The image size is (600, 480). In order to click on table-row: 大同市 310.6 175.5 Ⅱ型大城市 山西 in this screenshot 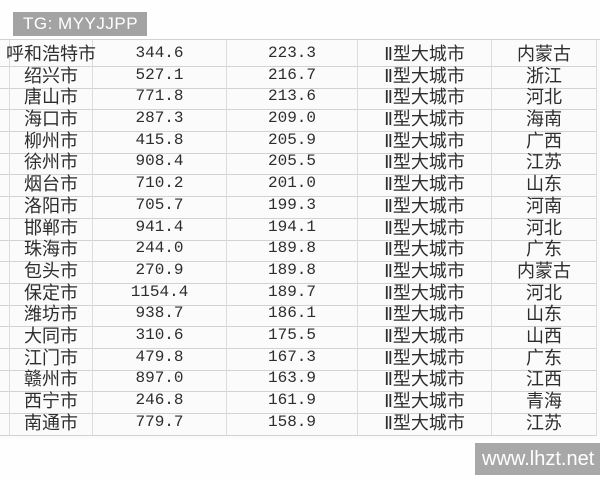, I will do `click(300, 335)`.